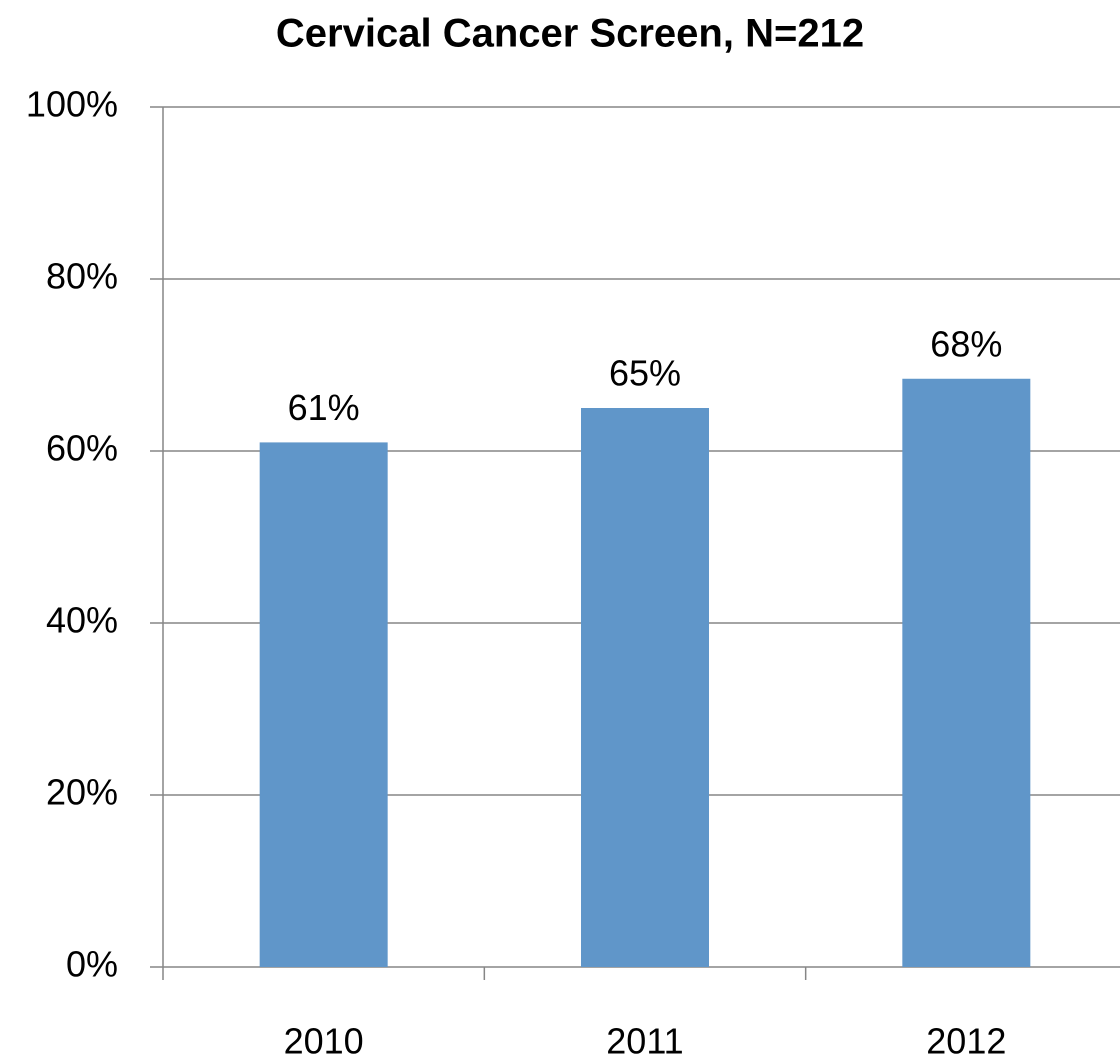 The width and height of the screenshot is (1120, 1062). Describe the element at coordinates (324, 407) in the screenshot. I see `data-label: 61%` at that location.